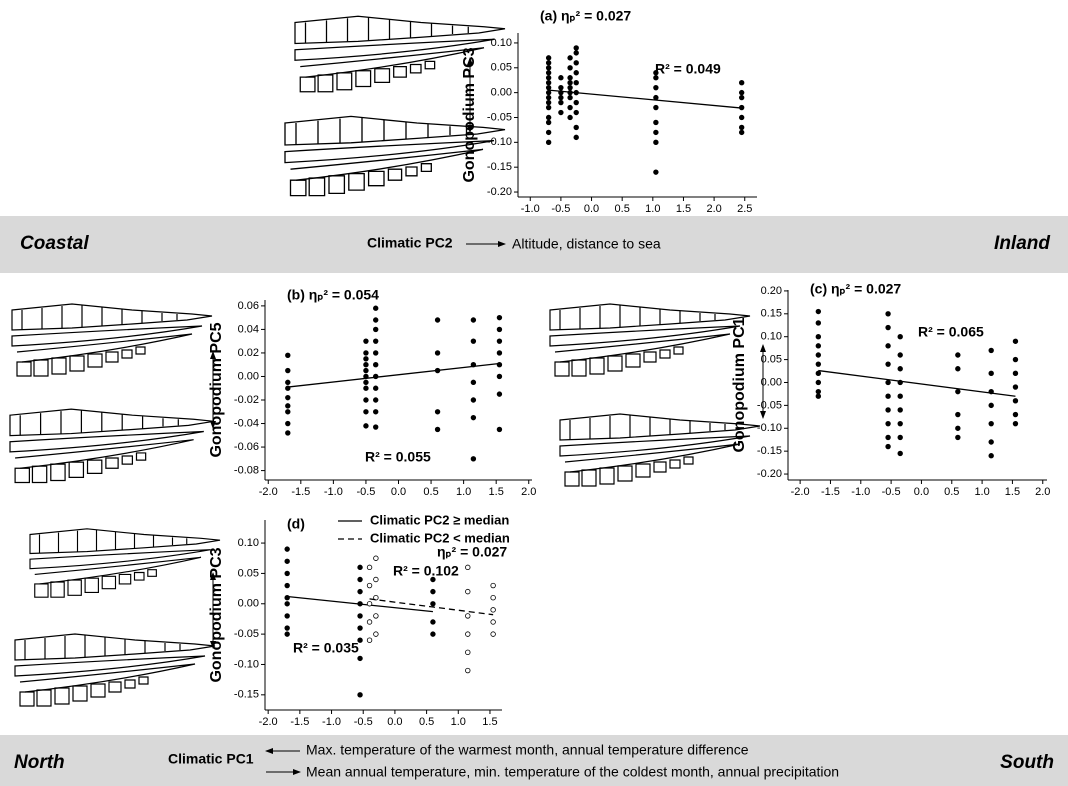  I want to click on banner-right: South, so click(1027, 762).